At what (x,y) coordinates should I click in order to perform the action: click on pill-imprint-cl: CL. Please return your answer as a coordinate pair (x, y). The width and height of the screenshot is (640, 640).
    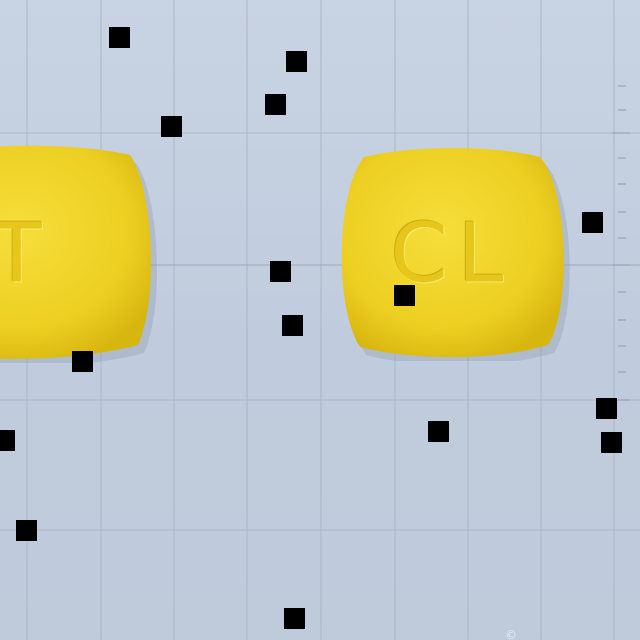
    Looking at the image, I should click on (452, 254).